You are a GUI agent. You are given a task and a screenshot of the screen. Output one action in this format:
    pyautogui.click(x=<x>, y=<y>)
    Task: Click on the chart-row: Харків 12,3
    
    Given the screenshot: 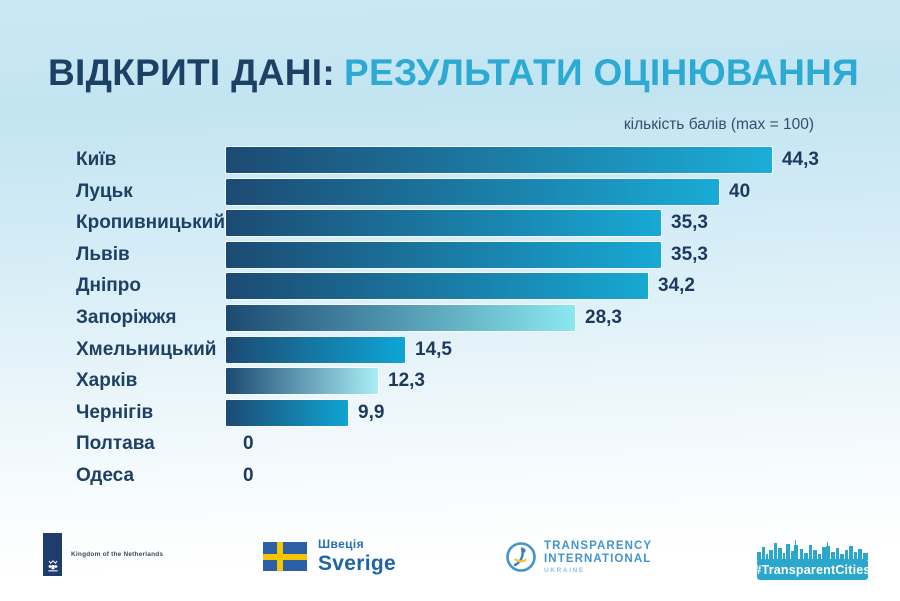 What is the action you would take?
    pyautogui.click(x=450, y=381)
    